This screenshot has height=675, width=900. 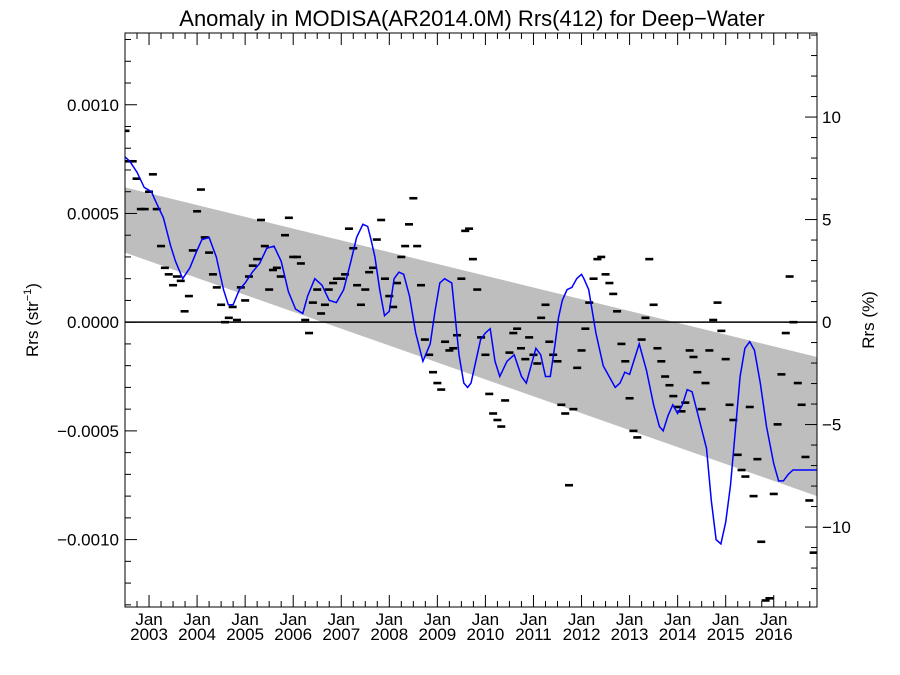 I want to click on y-axis-left-label-superscript: −1, so click(x=28, y=295).